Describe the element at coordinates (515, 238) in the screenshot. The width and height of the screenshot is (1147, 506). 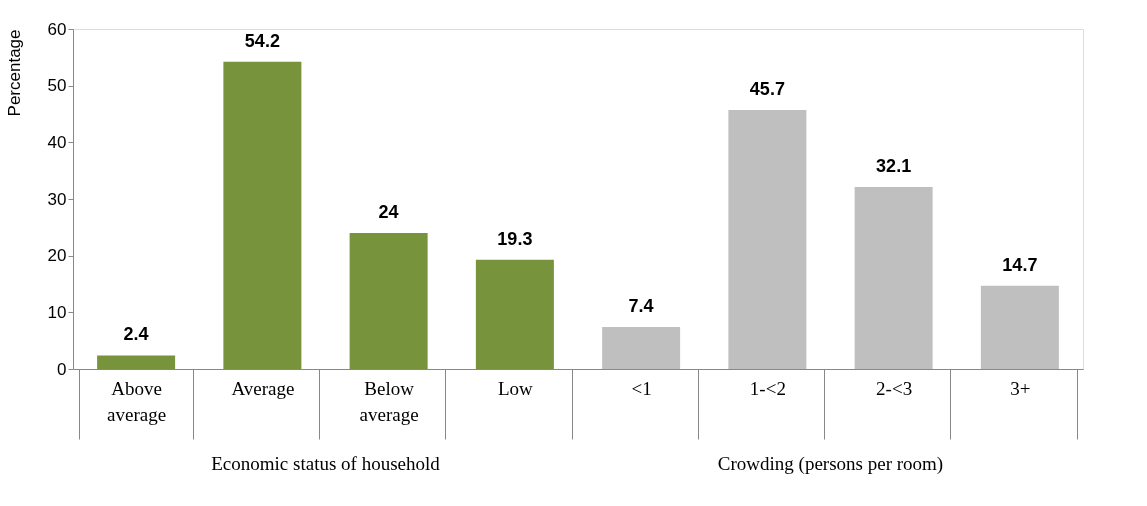
I see `data-label: 19.3` at that location.